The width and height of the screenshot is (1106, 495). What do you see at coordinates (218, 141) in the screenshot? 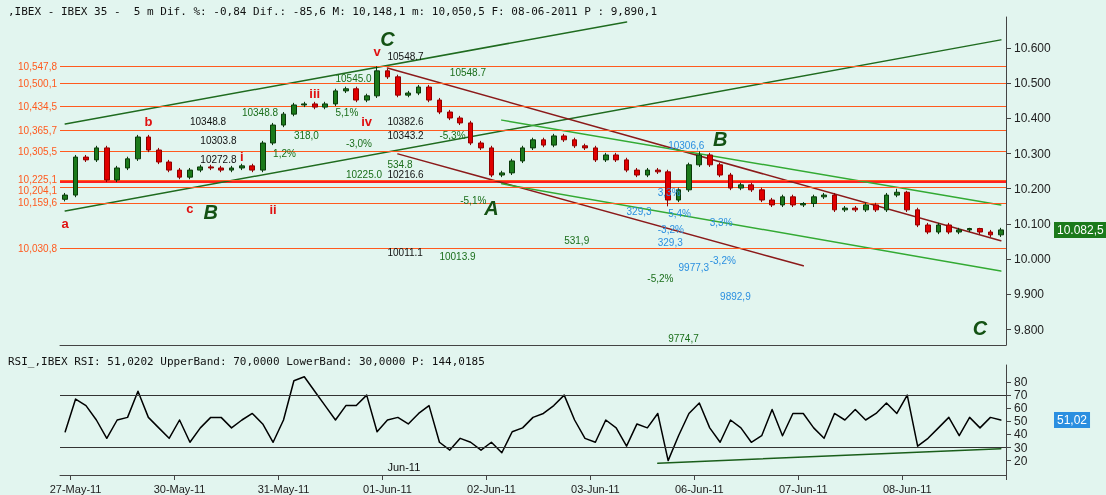
I see `annotation: 10303.8` at bounding box center [218, 141].